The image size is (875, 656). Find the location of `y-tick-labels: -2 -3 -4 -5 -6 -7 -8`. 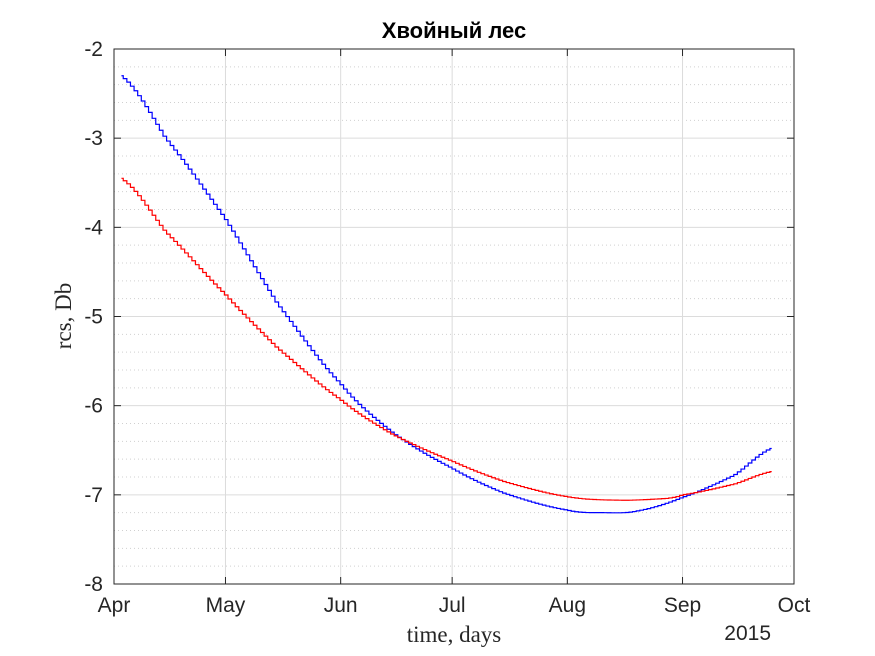

y-tick-labels: -2 -3 -4 -5 -6 -7 -8 is located at coordinates (93, 317).